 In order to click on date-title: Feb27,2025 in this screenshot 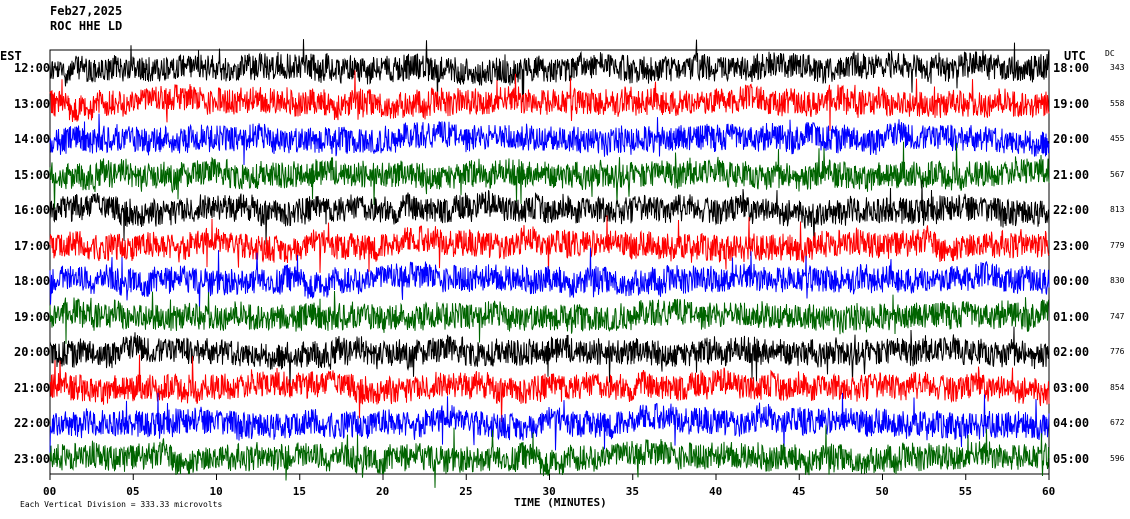, I will do `click(86, 11)`.